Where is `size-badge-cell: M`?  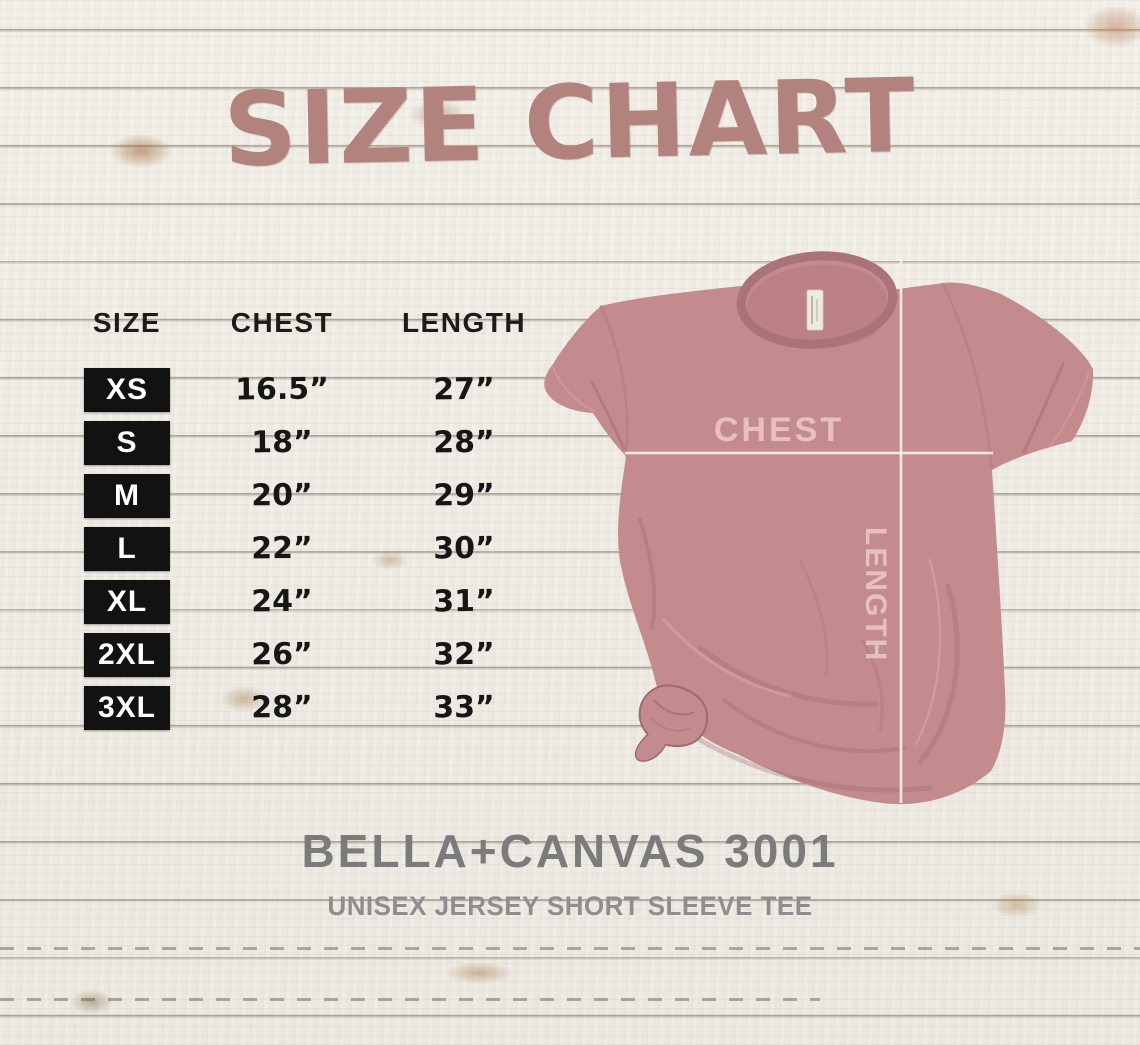
size-badge-cell: M is located at coordinates (127, 495).